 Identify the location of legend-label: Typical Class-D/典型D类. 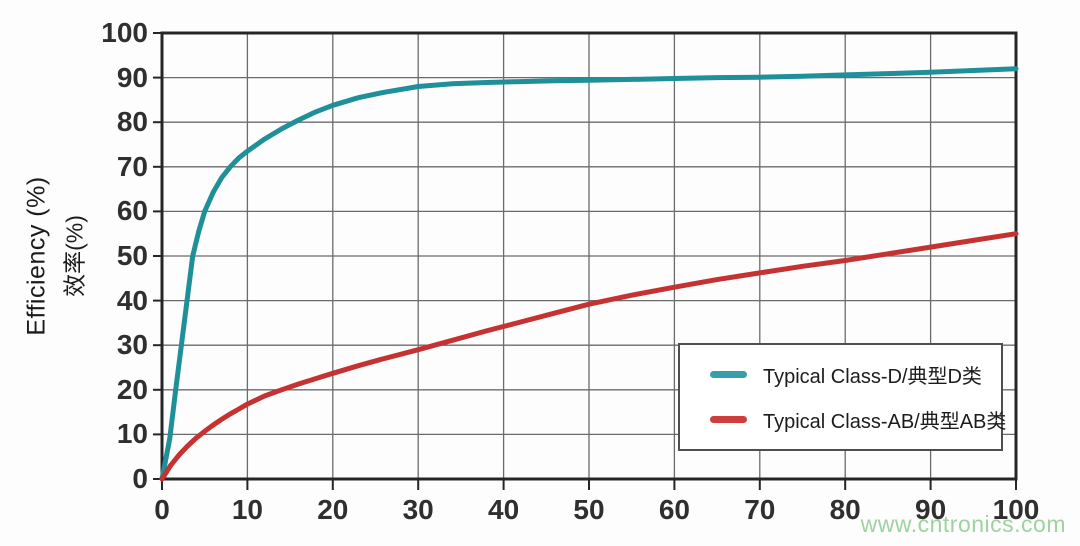
(872, 377).